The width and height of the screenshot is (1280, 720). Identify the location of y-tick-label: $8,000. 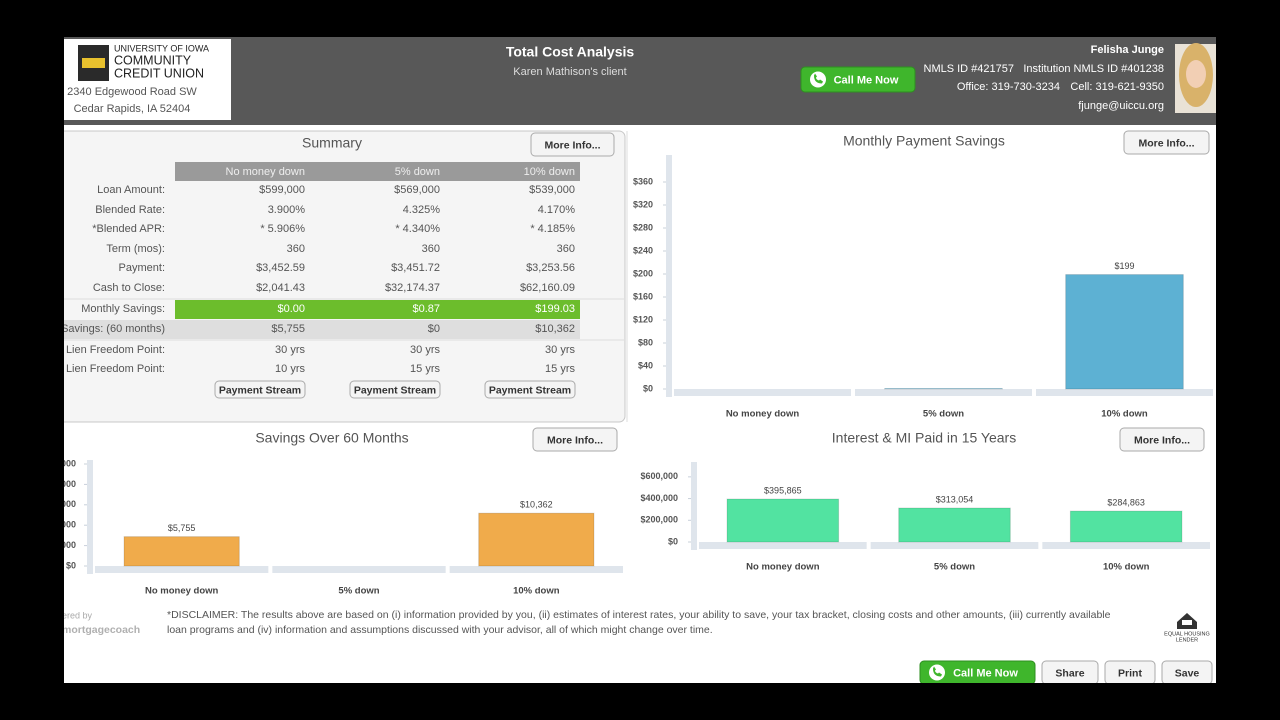
(62, 525).